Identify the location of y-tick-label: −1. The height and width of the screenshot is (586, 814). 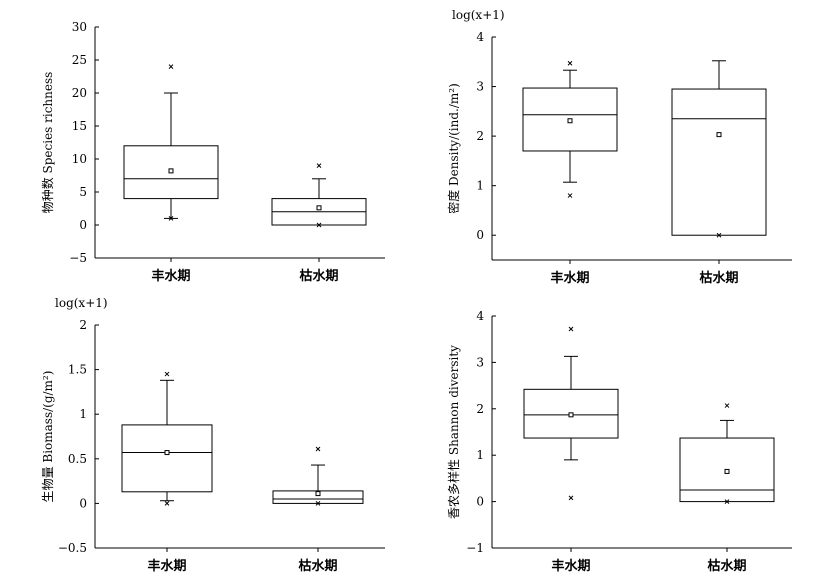
(475, 548).